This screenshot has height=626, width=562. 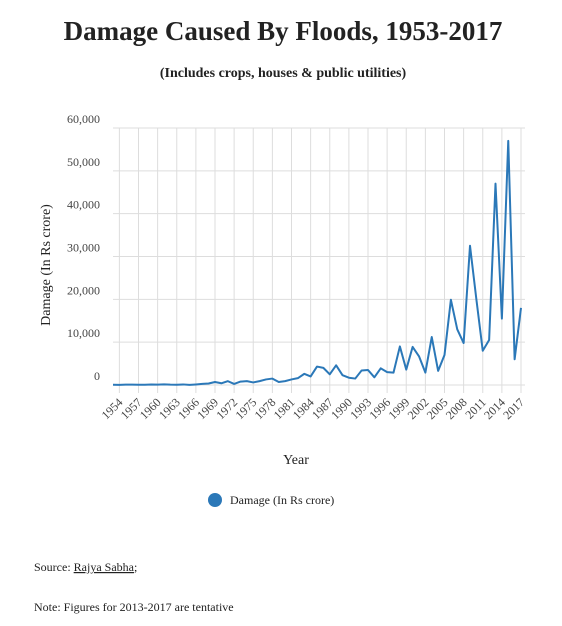 What do you see at coordinates (46, 265) in the screenshot?
I see `y-axis-label: Damage (In Rs crore)` at bounding box center [46, 265].